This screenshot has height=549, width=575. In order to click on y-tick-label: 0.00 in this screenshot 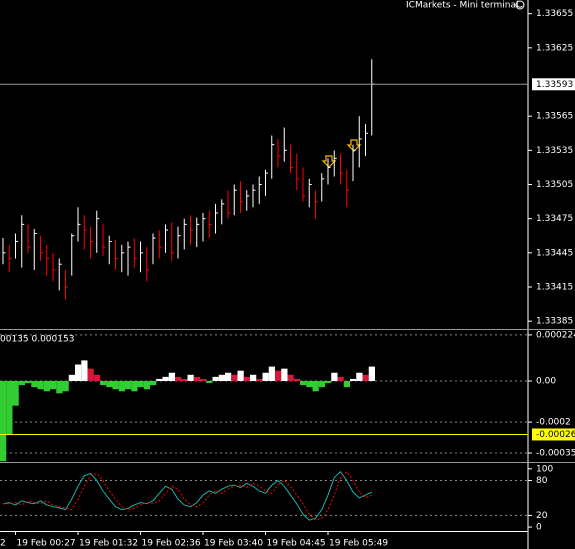, I will do `click(546, 381)`.